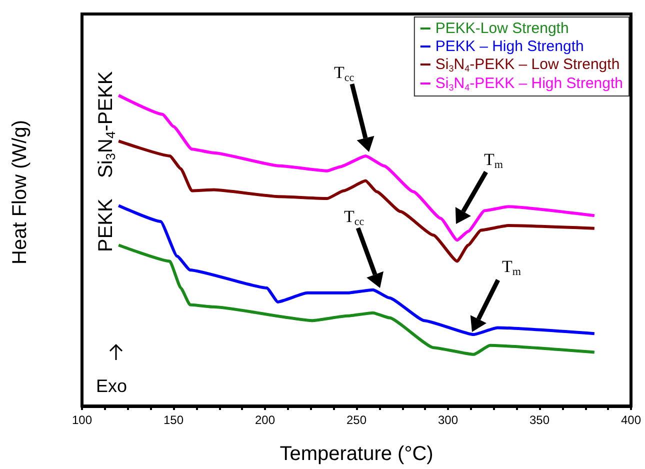 Image resolution: width=645 pixels, height=469 pixels. Describe the element at coordinates (20, 192) in the screenshot. I see `y-axis-title: Heat Flow (W/g)` at that location.